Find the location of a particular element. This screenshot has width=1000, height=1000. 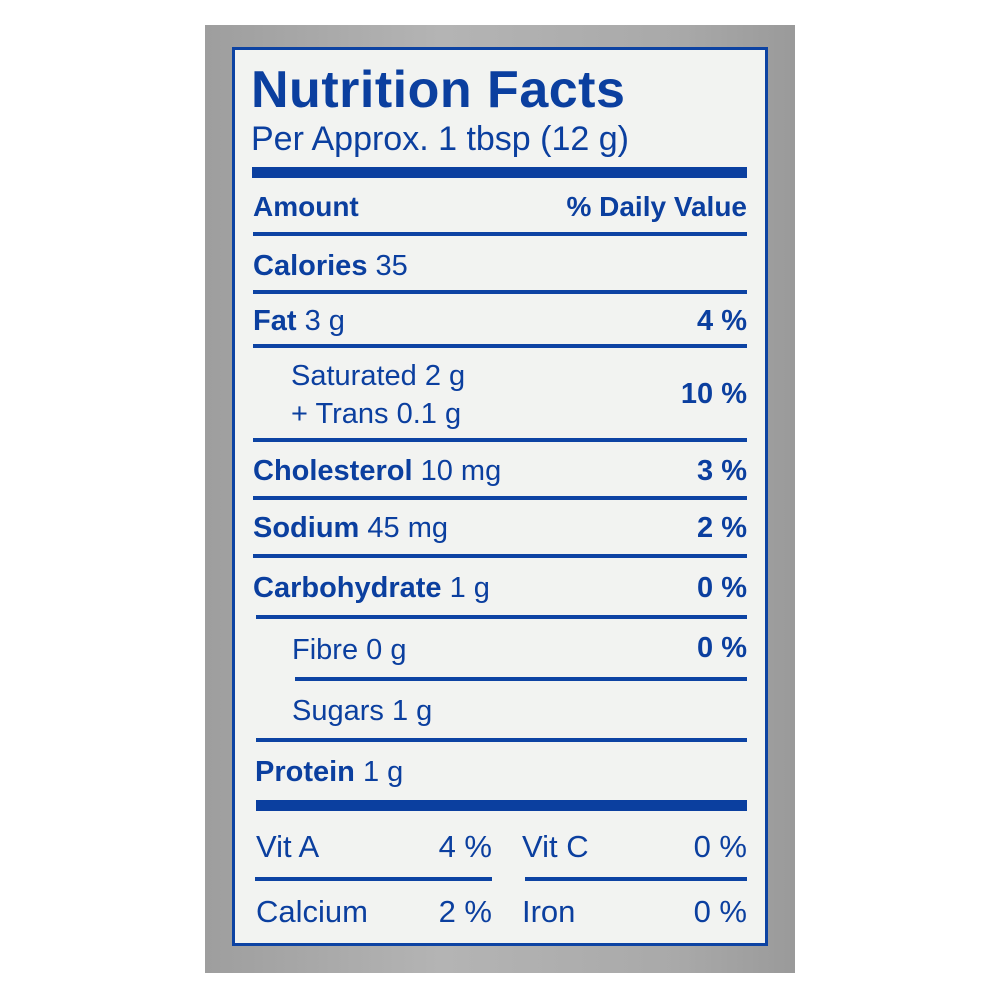

calcium-label: Calcium is located at coordinates (312, 911).